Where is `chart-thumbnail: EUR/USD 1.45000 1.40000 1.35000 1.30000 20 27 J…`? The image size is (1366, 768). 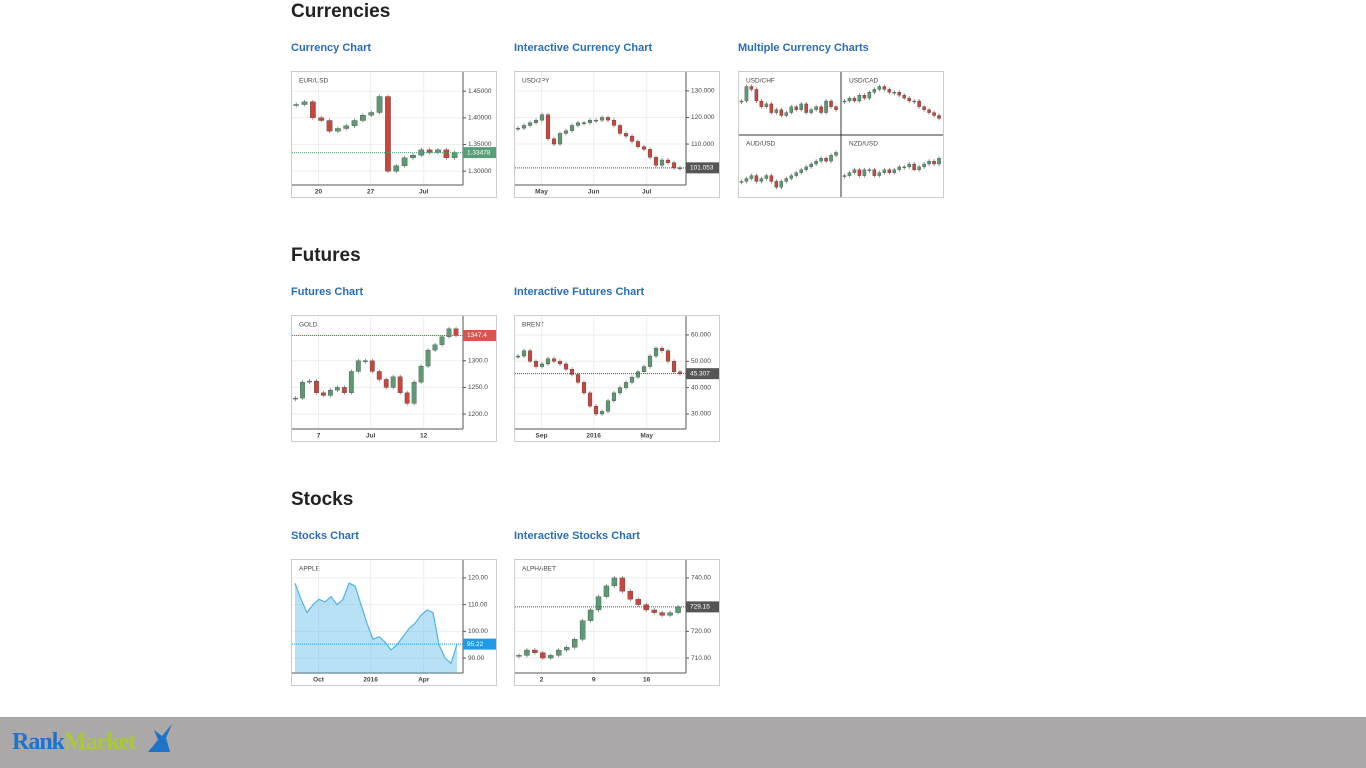
chart-thumbnail: EUR/USD 1.45000 1.40000 1.35000 1.30000 20 27 J… is located at coordinates (394, 134).